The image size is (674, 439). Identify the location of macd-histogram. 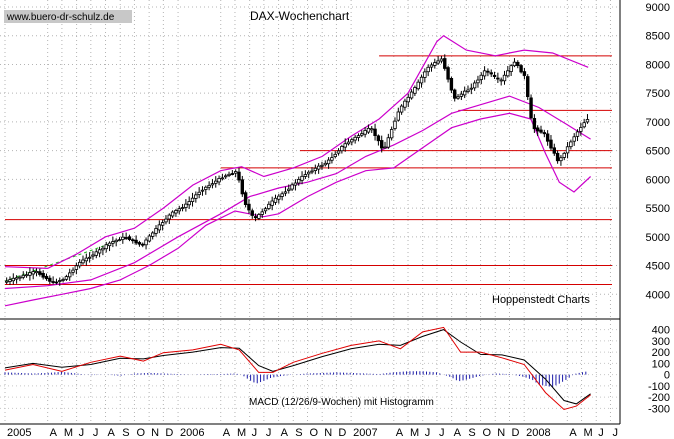
(295, 379).